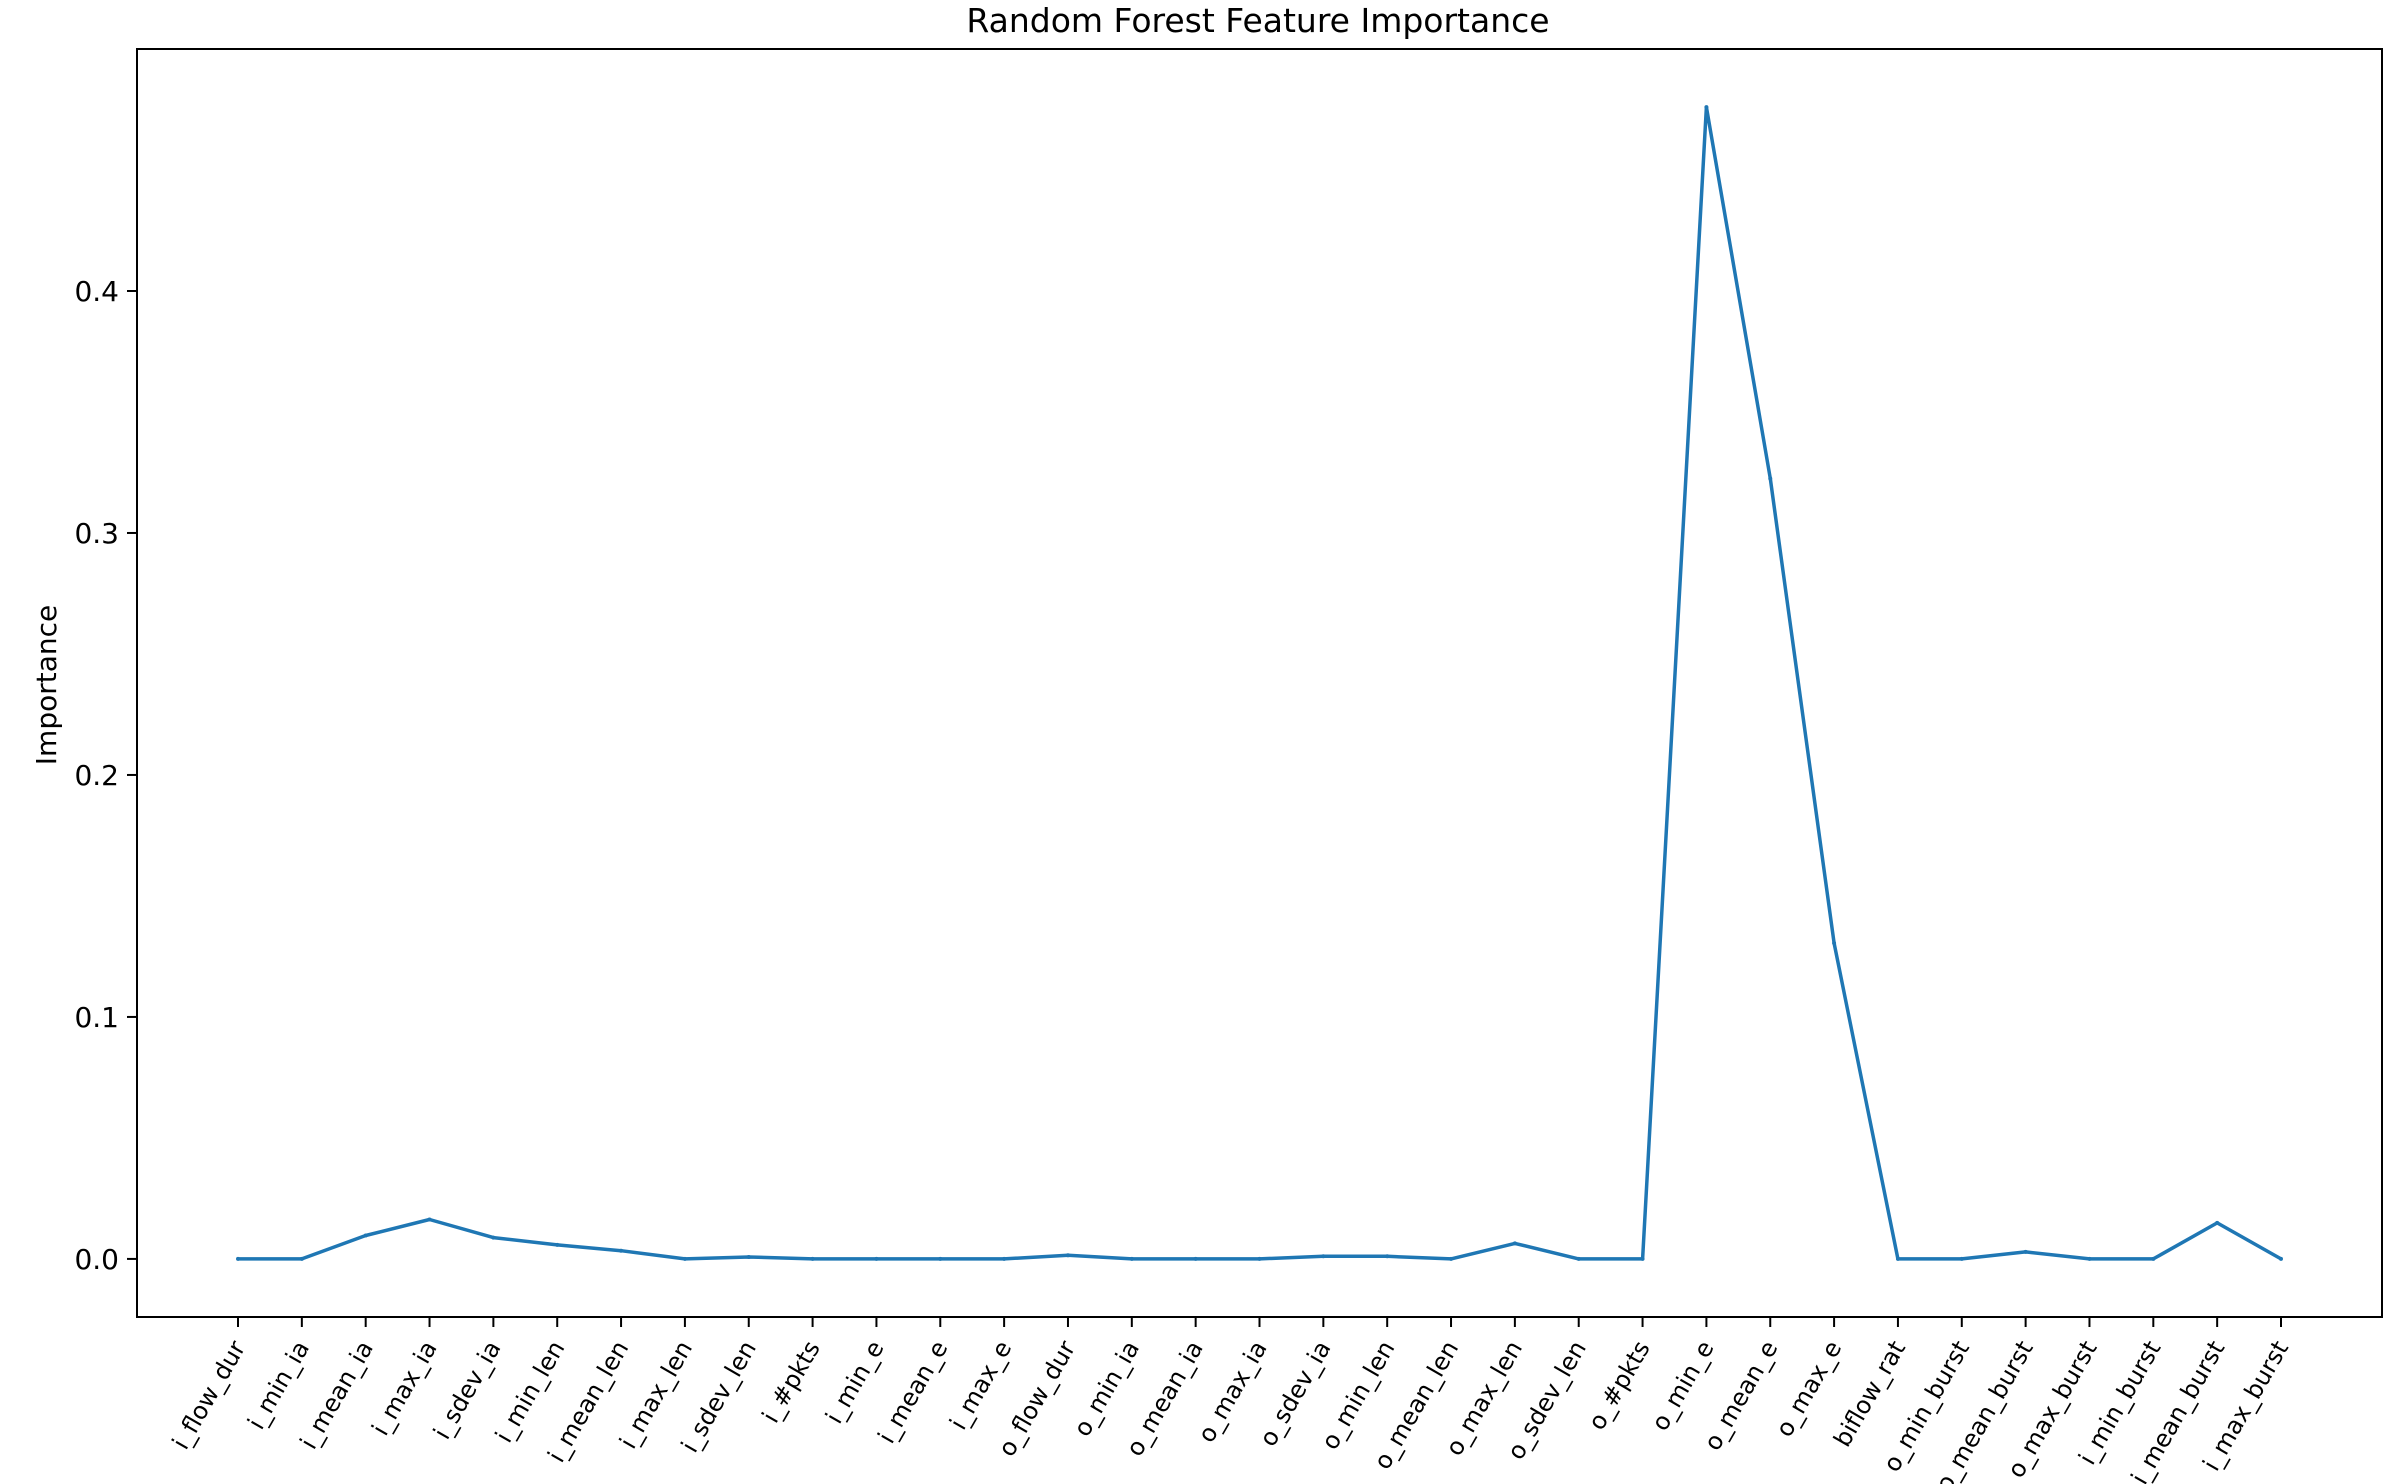 This screenshot has width=2404, height=1484. I want to click on y-tick-label: 0.3, so click(96, 533).